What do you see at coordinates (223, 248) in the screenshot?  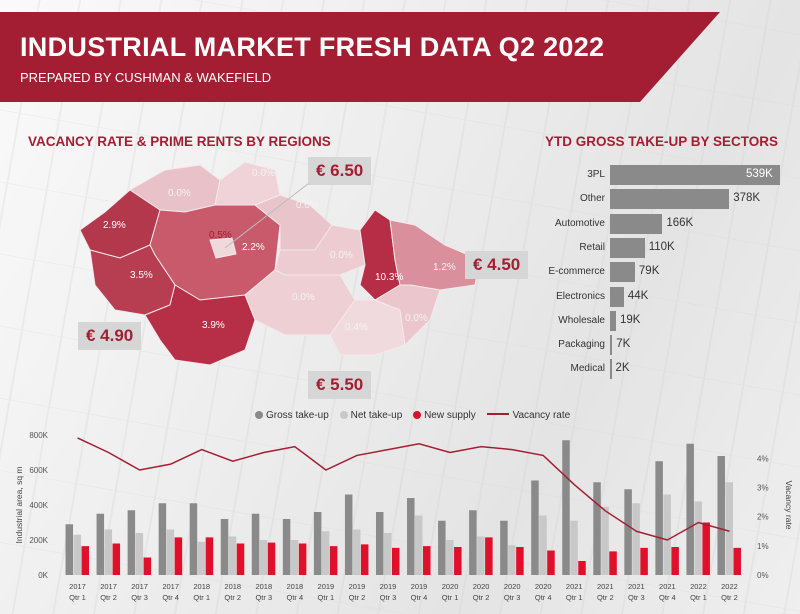 I see `region-prague` at bounding box center [223, 248].